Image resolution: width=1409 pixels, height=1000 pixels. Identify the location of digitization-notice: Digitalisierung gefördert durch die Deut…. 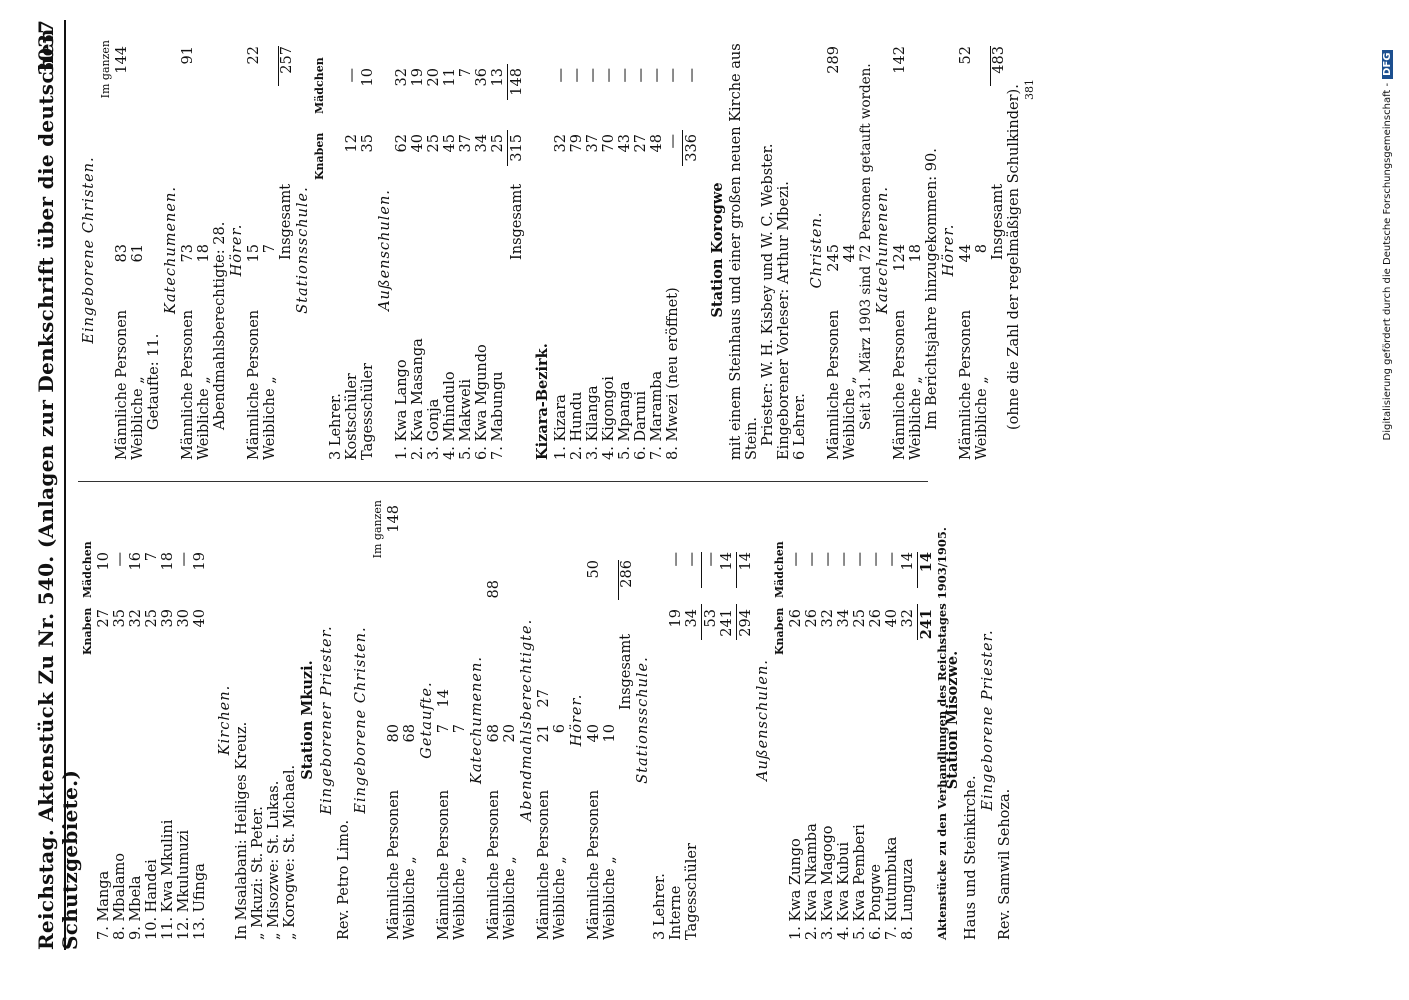
(1387, 245).